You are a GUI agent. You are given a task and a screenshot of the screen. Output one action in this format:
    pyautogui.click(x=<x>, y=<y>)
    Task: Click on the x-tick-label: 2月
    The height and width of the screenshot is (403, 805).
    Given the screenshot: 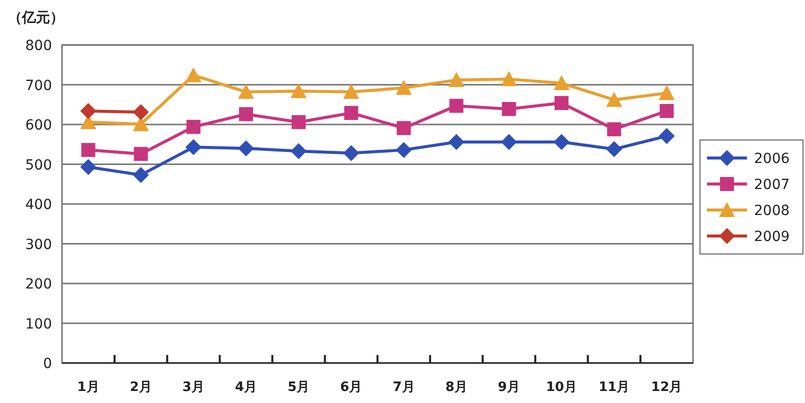 What is the action you would take?
    pyautogui.click(x=141, y=387)
    